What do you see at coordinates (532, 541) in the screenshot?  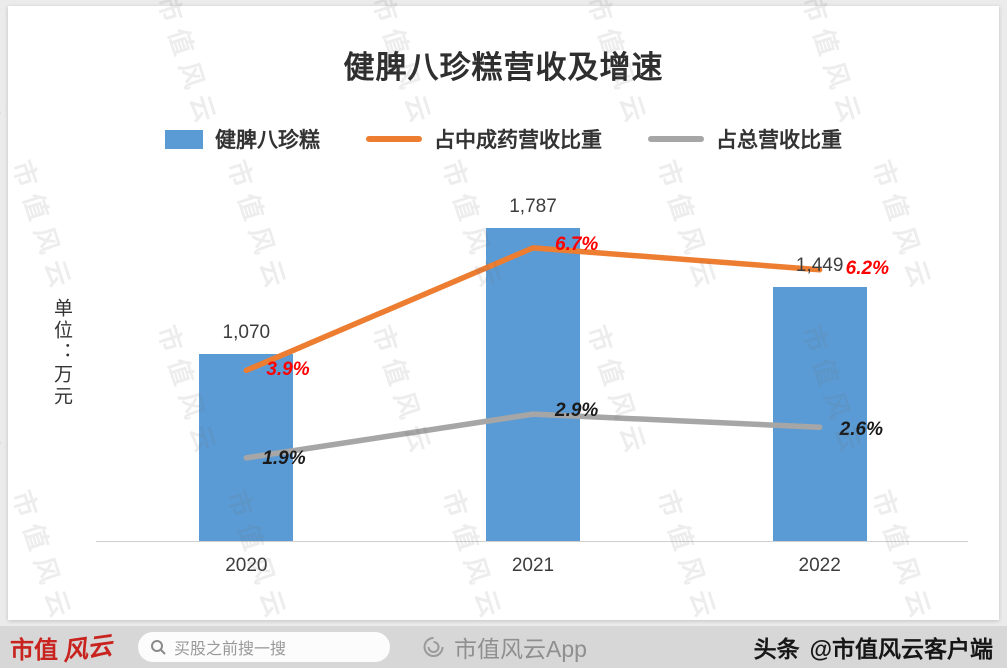 I see `x-axis-line` at bounding box center [532, 541].